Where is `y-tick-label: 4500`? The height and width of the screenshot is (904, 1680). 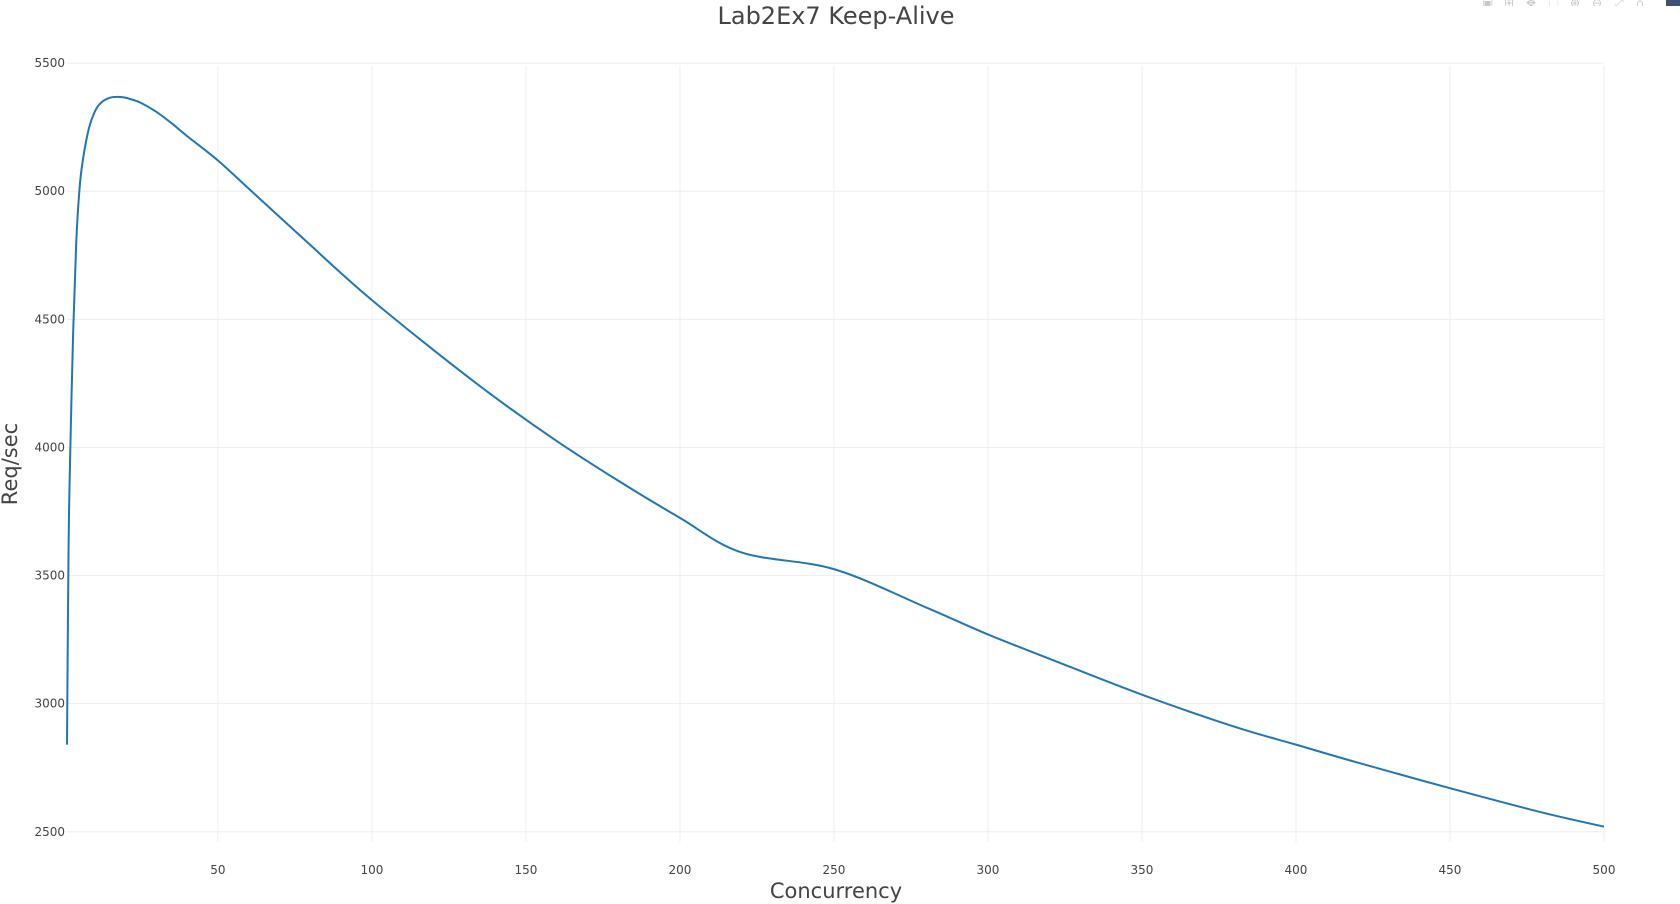 y-tick-label: 4500 is located at coordinates (49, 319).